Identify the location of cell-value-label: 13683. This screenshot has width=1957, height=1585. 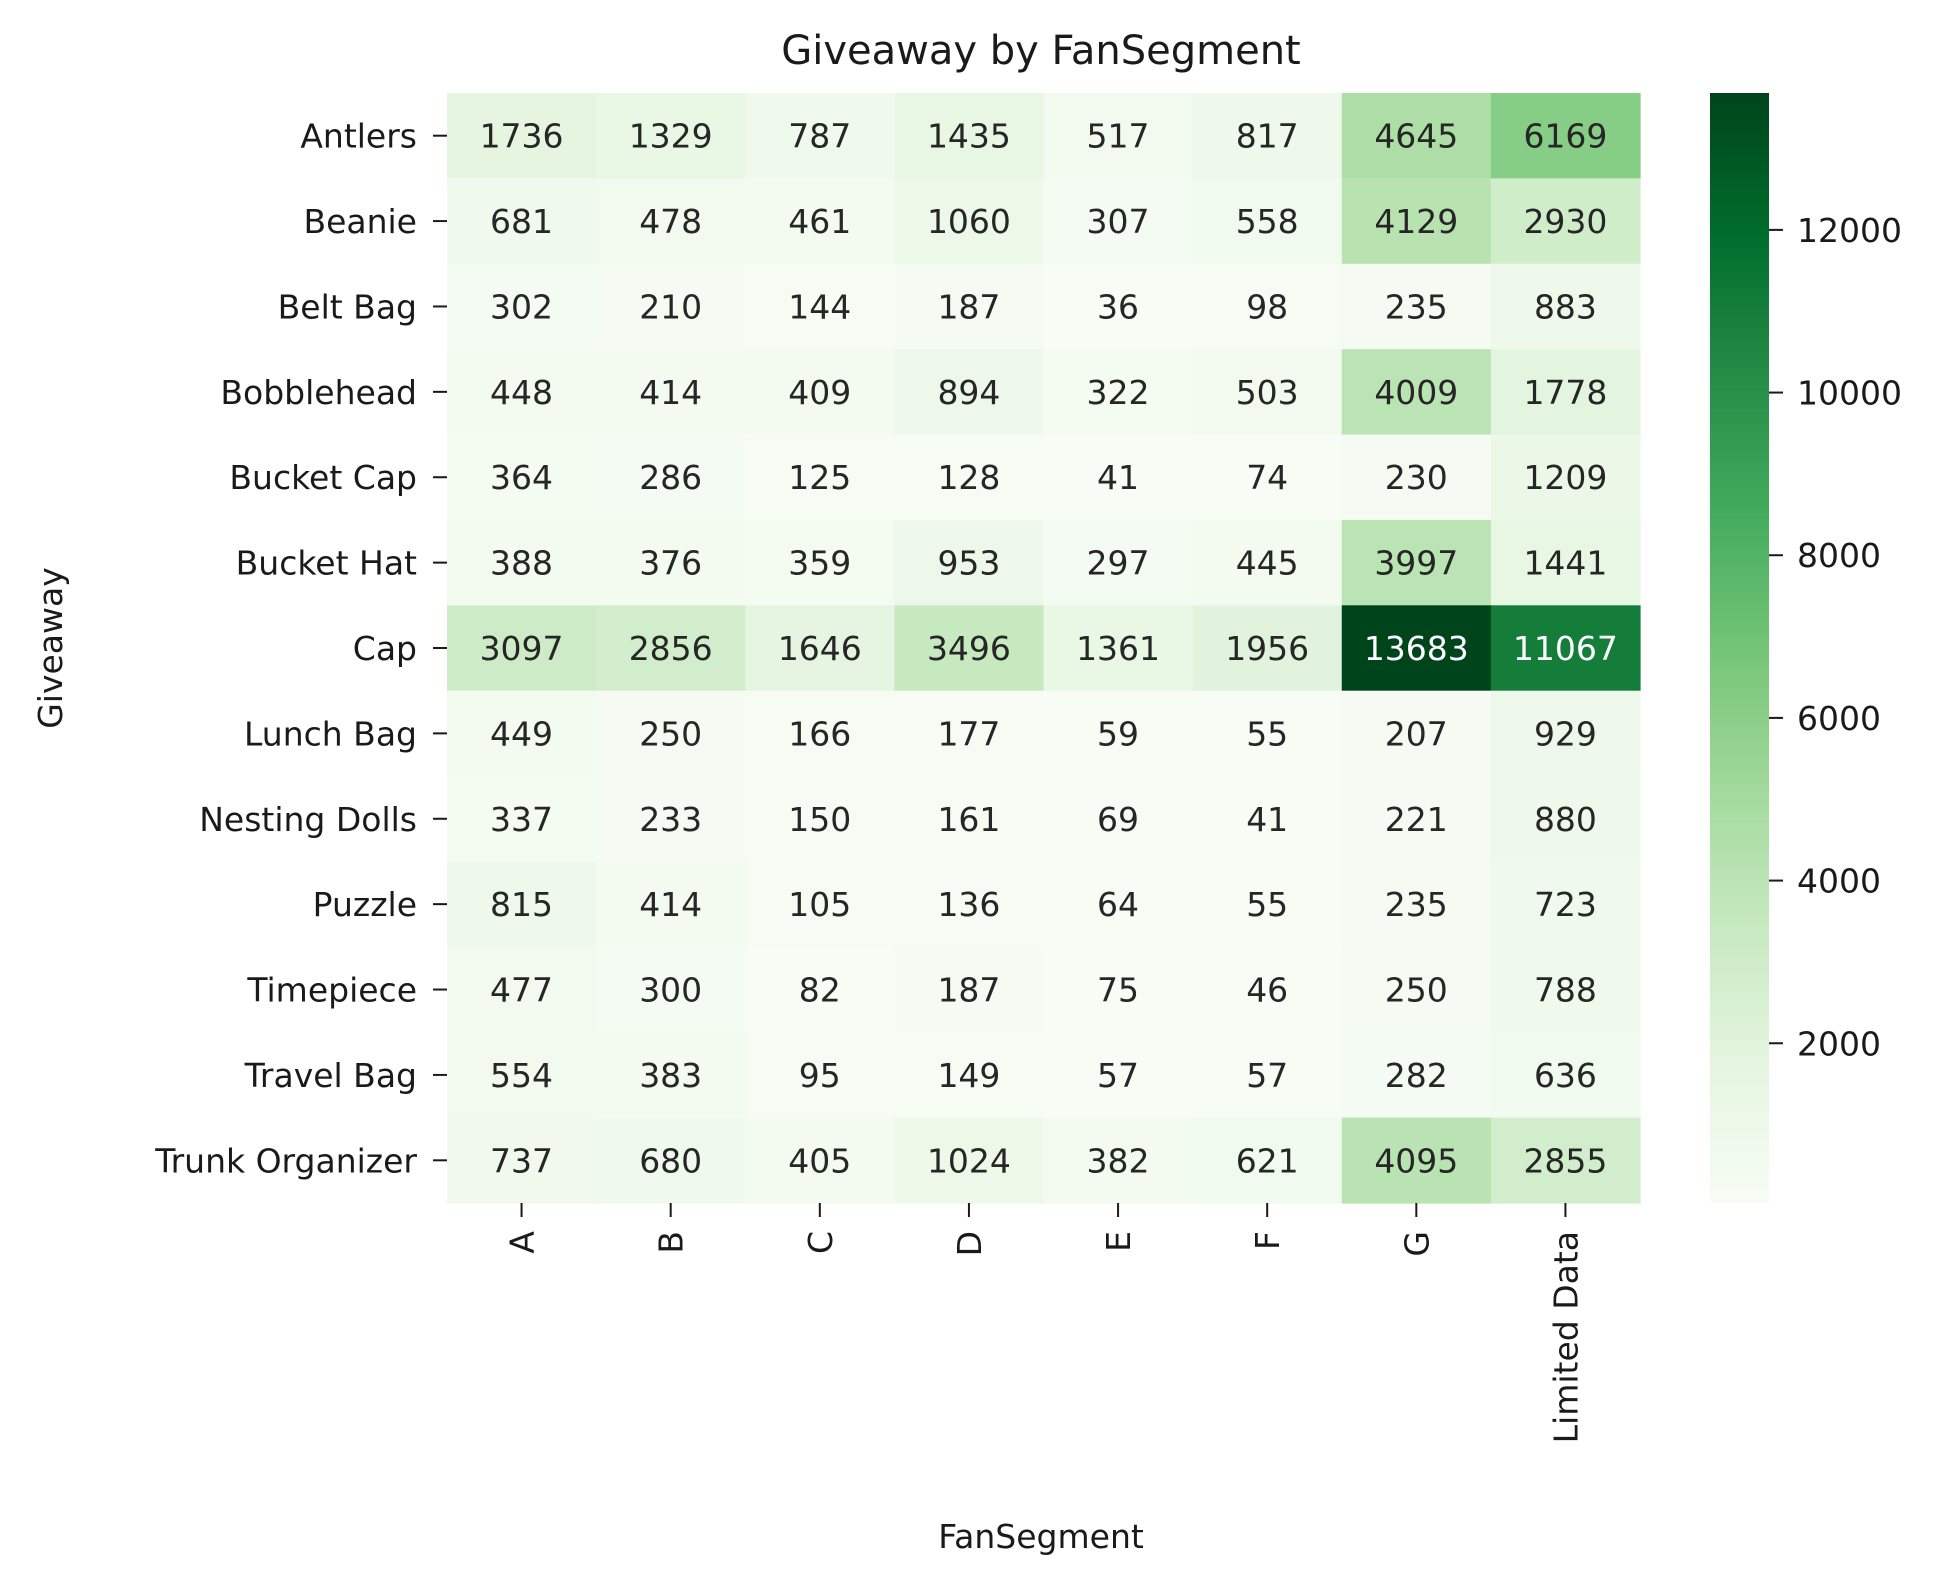
(1416, 648).